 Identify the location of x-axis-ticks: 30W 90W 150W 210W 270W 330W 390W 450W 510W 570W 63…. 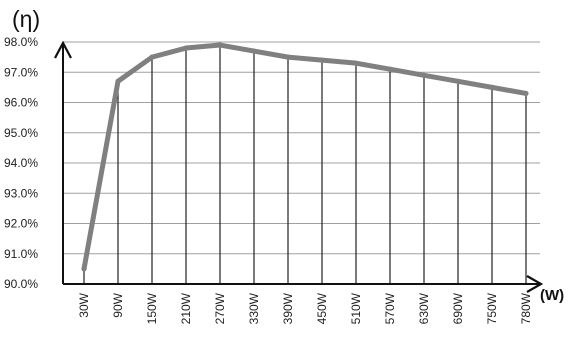
(305, 308).